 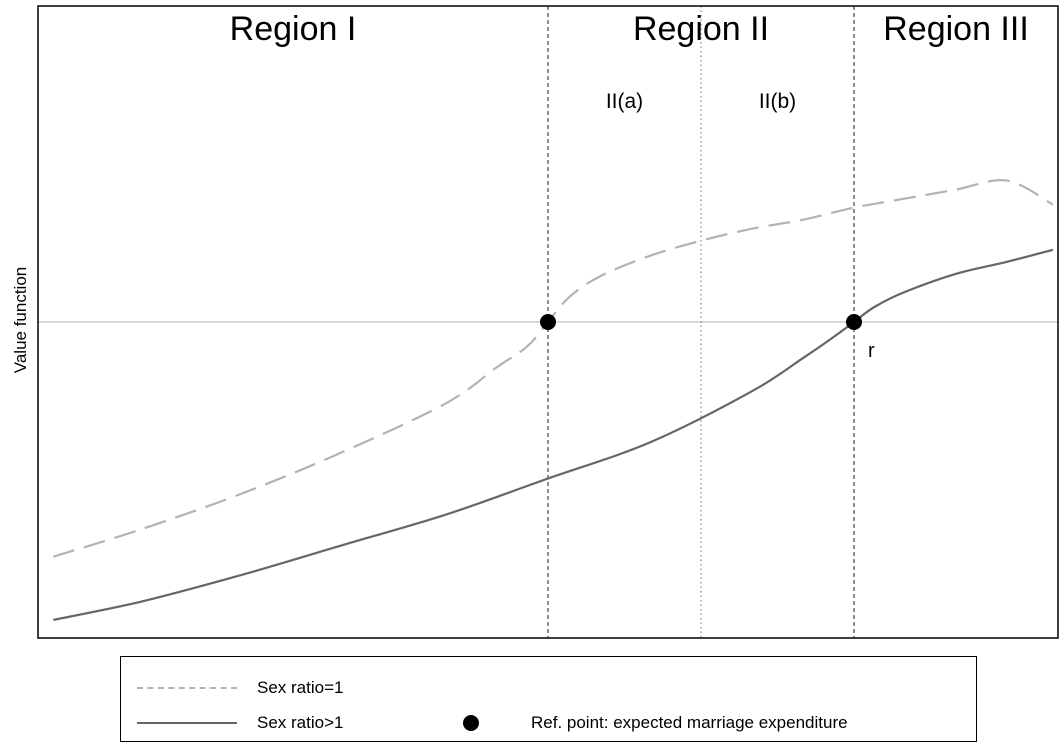 I want to click on legend-label-sex-ratio-gt-1: Sex ratio>1, so click(x=300, y=722).